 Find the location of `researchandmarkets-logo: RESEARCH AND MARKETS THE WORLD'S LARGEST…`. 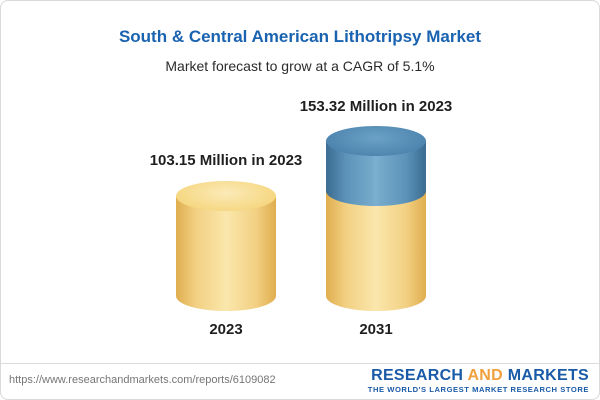

researchandmarkets-logo: RESEARCH AND MARKETS THE WORLD'S LARGEST… is located at coordinates (478, 380).